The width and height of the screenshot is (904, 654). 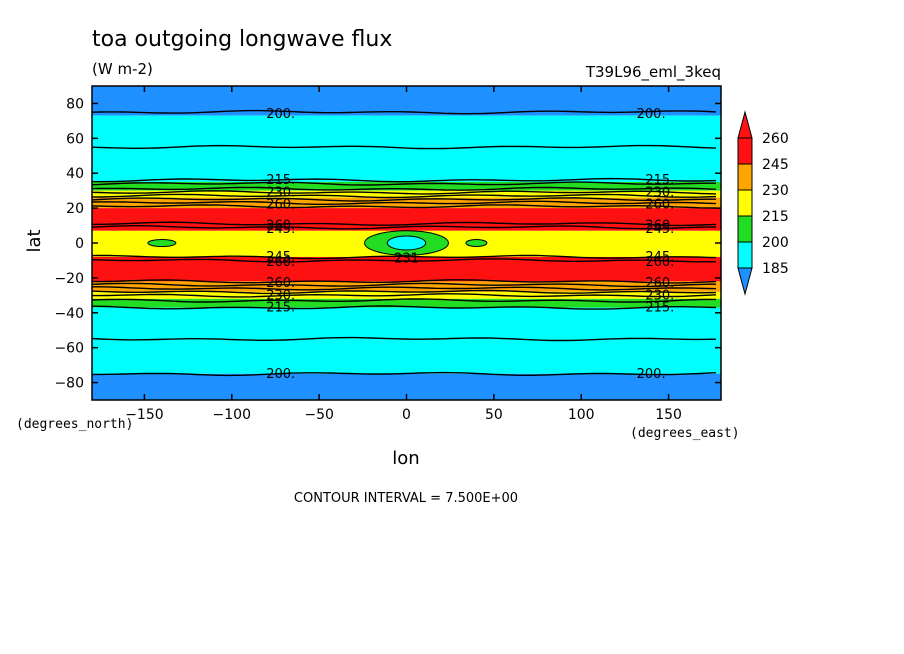 What do you see at coordinates (75, 174) in the screenshot?
I see `y-tick-label: 40` at bounding box center [75, 174].